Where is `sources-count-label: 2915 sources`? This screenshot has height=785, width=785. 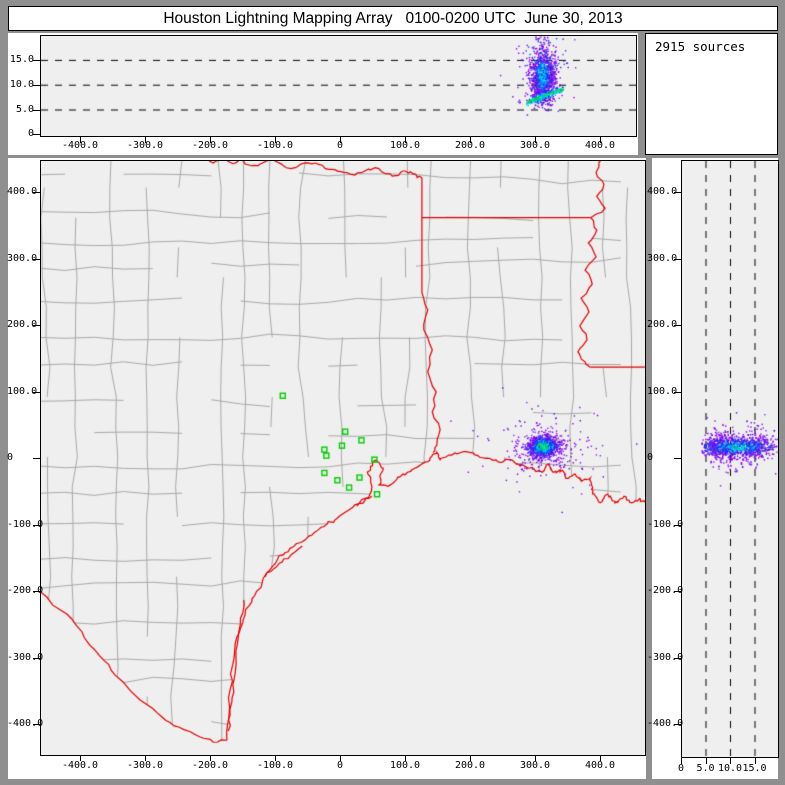 sources-count-label: 2915 sources is located at coordinates (700, 46).